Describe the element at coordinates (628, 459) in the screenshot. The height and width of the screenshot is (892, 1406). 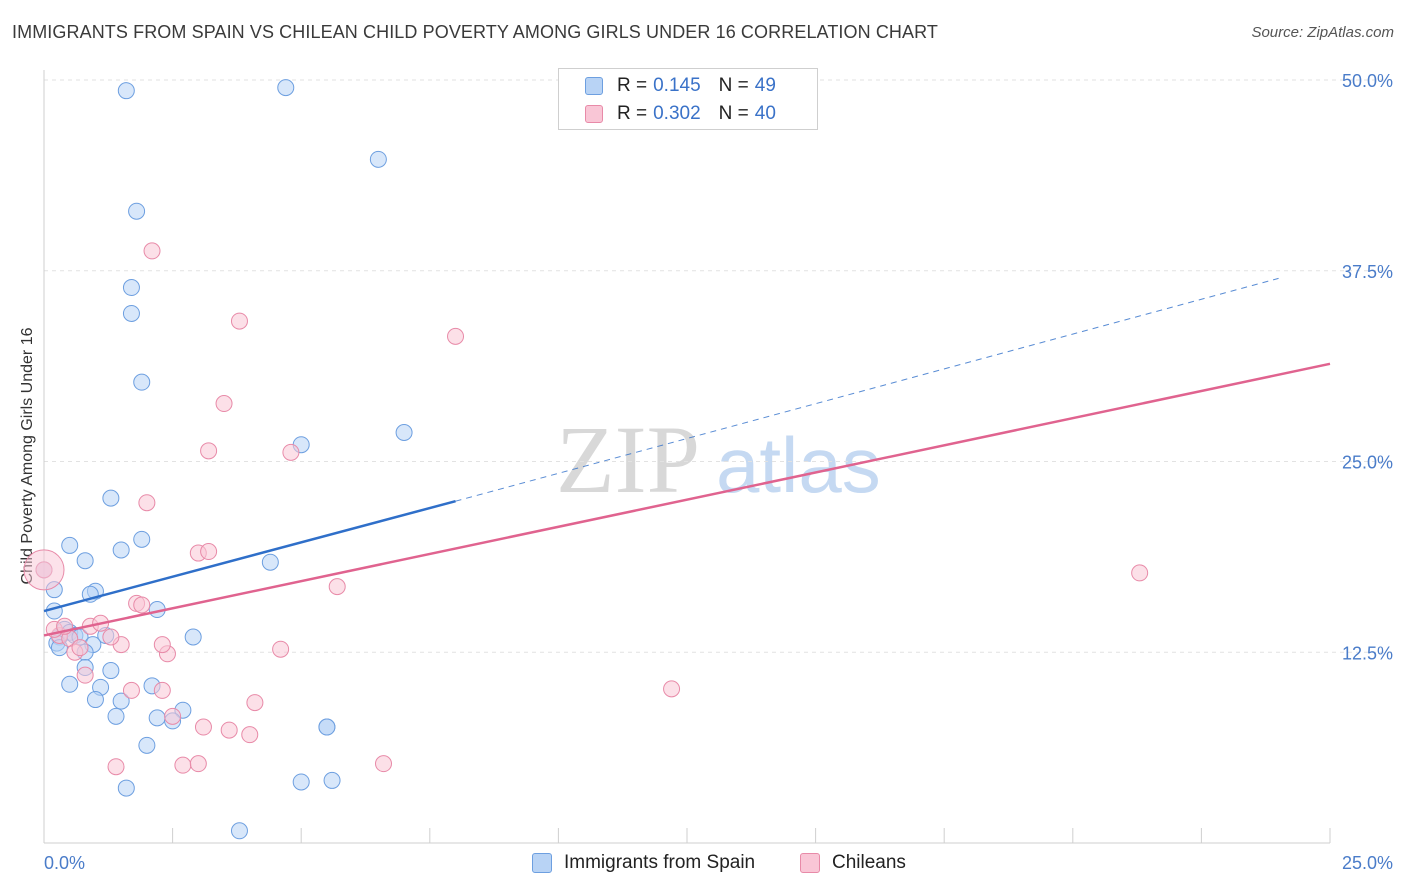
I see `watermark-zip: ZIP` at that location.